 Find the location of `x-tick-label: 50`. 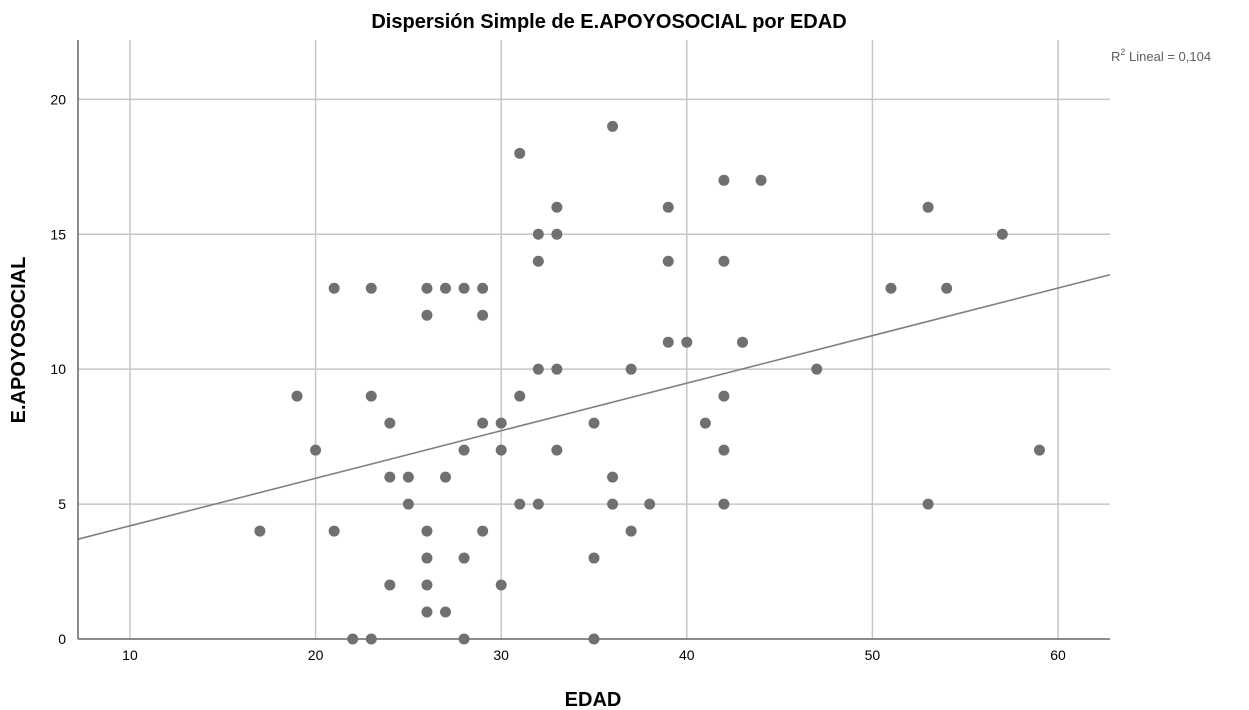

x-tick-label: 50 is located at coordinates (873, 655).